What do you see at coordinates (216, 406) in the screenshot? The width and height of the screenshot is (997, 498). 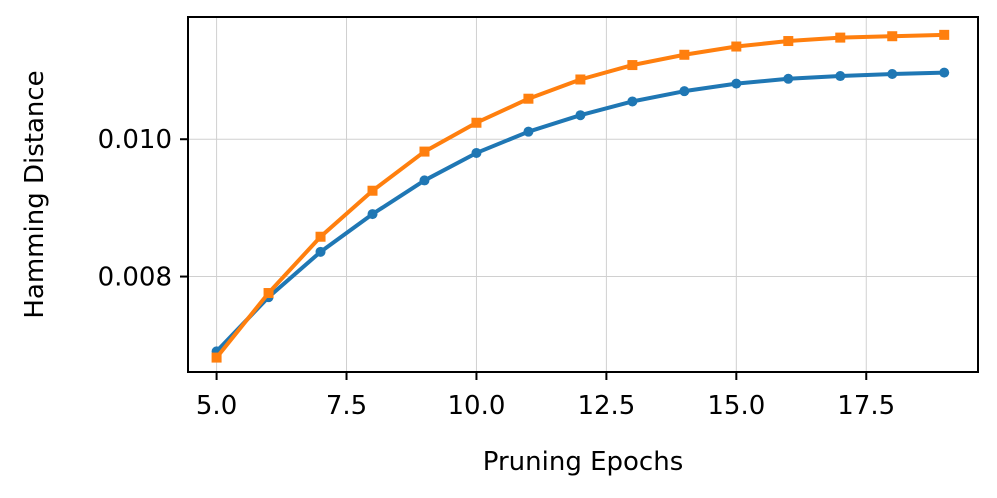 I see `x-tick-label: 5.0` at bounding box center [216, 406].